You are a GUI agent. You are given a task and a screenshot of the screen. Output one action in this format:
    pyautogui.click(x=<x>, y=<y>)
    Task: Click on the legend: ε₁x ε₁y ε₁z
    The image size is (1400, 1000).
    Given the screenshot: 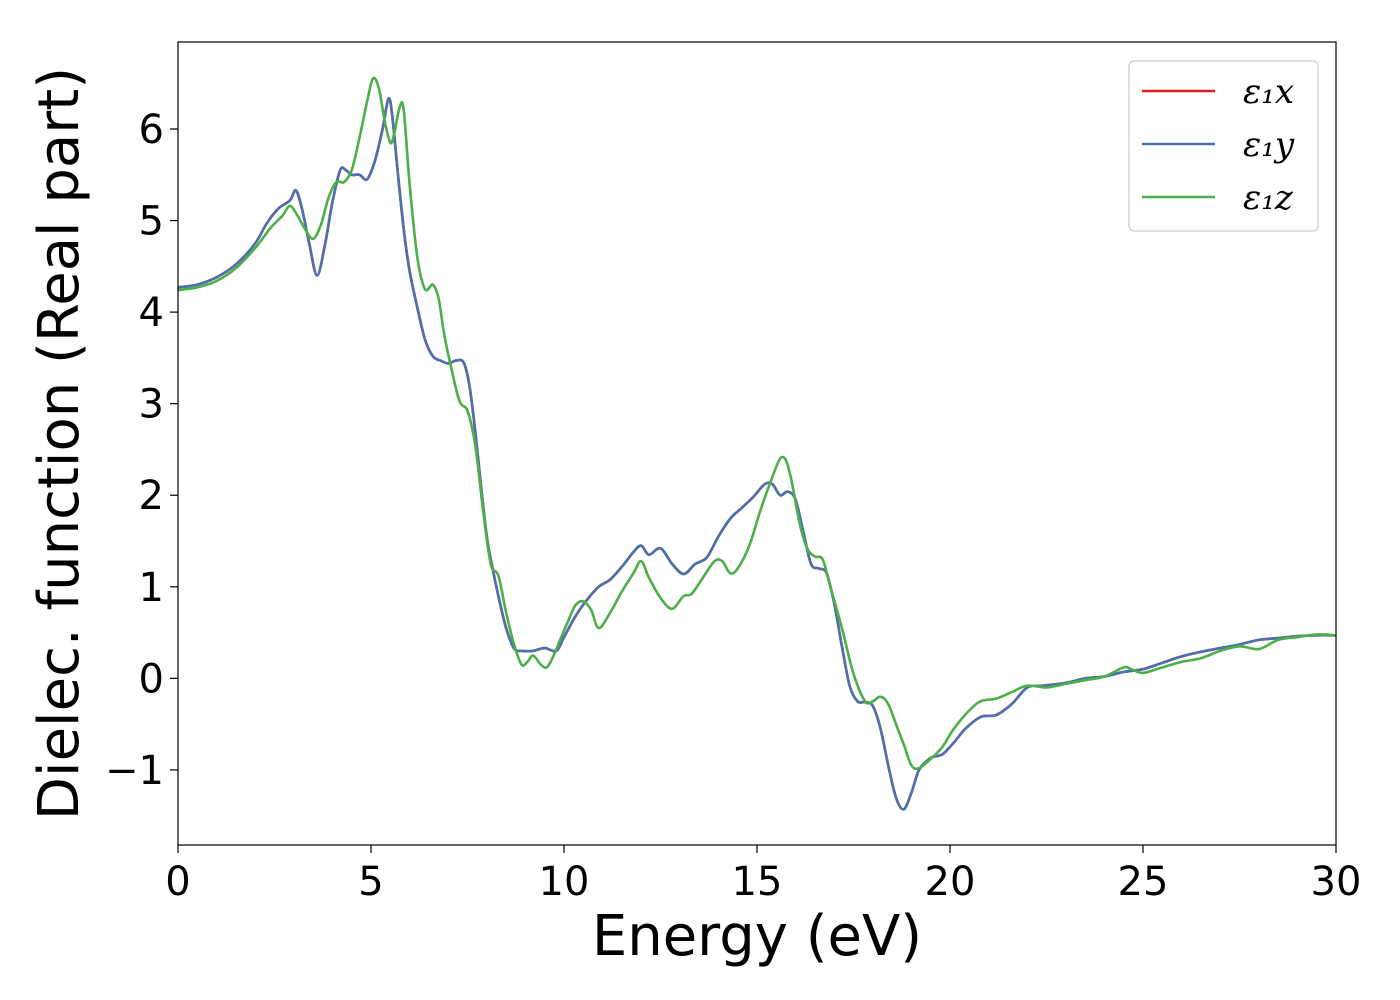 What is the action you would take?
    pyautogui.click(x=1223, y=146)
    